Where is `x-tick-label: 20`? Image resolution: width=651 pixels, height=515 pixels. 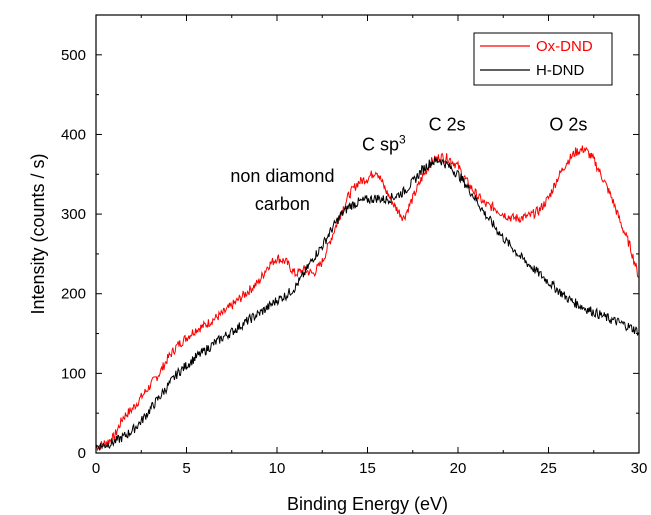 x-tick-label: 20 is located at coordinates (458, 468).